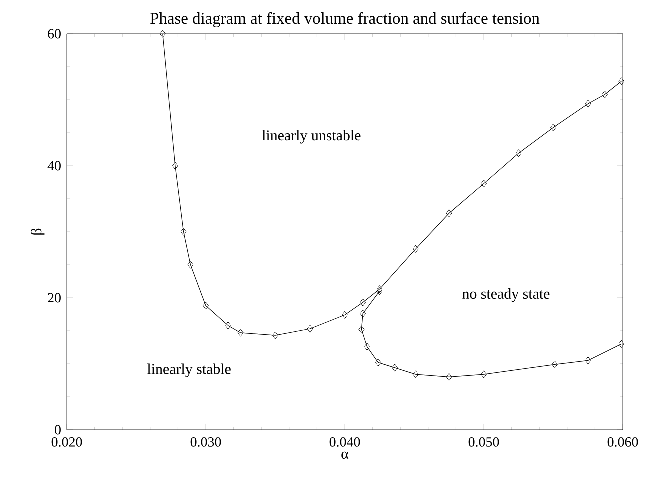 This screenshot has height=477, width=657. What do you see at coordinates (484, 442) in the screenshot?
I see `x-tick-label: 0.050` at bounding box center [484, 442].